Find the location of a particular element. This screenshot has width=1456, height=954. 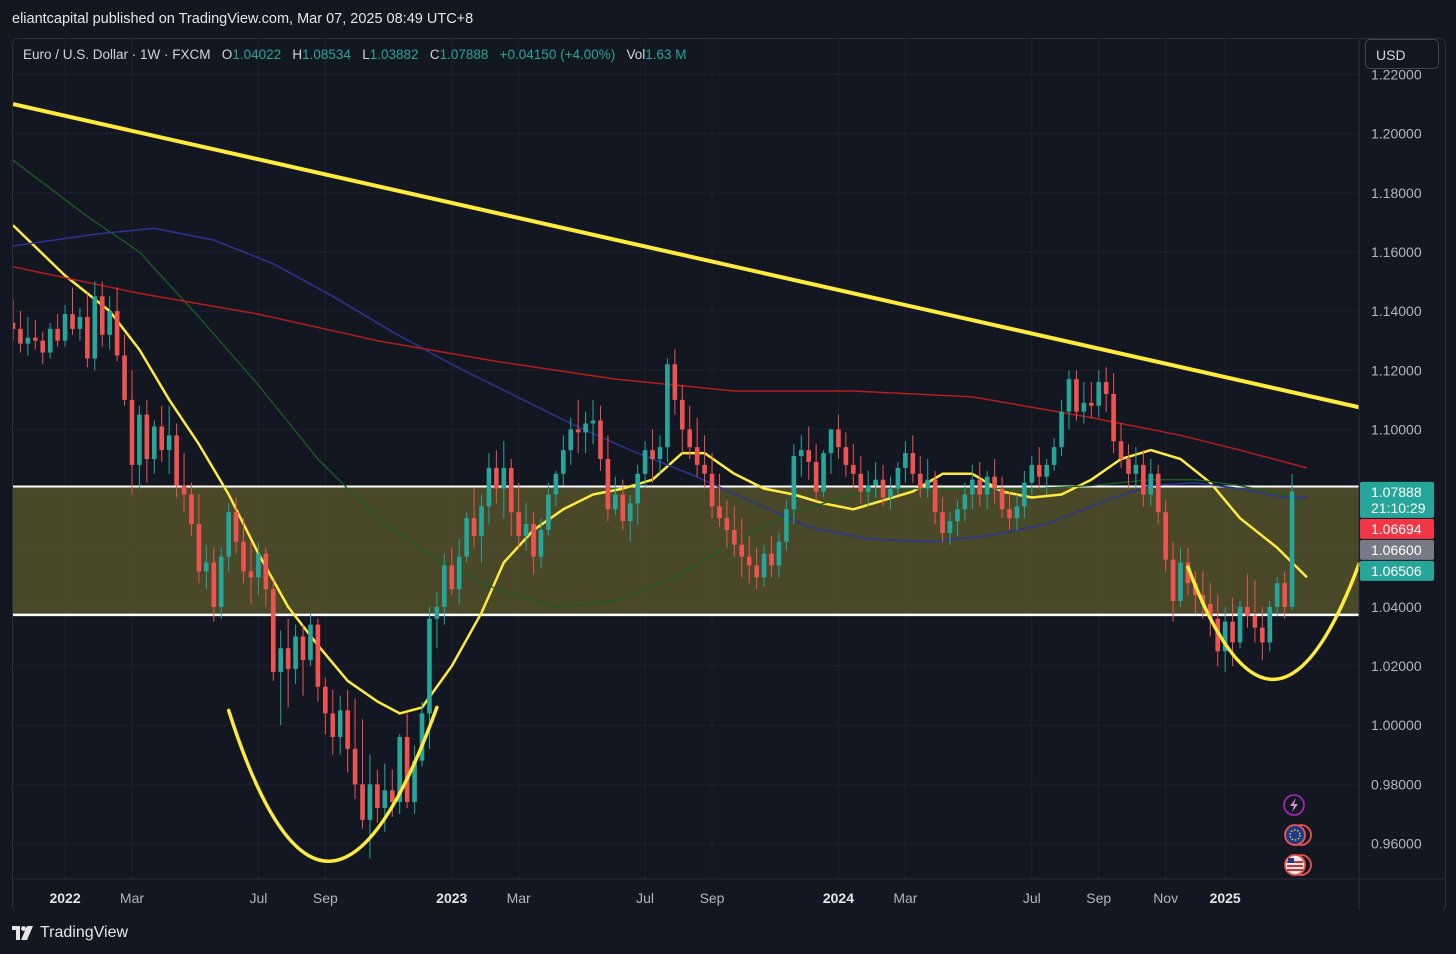

currency-button: USD is located at coordinates (1402, 54).